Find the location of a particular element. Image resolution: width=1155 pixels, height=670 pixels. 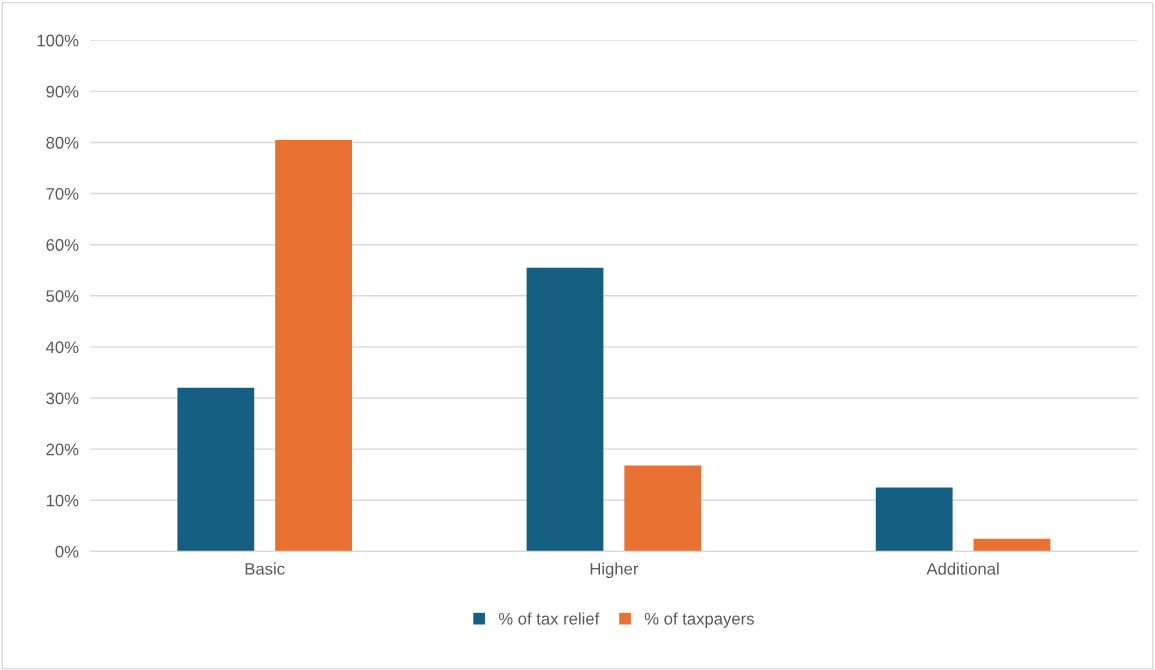

y-tick-label: 70% is located at coordinates (62, 193).